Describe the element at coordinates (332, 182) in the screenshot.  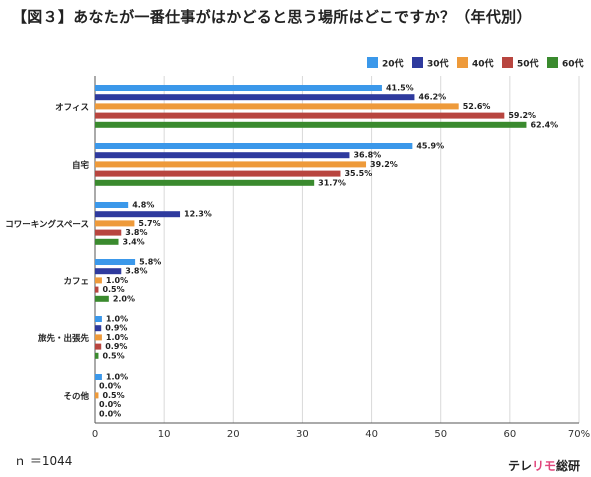
I see `data-label: 31.7%` at that location.